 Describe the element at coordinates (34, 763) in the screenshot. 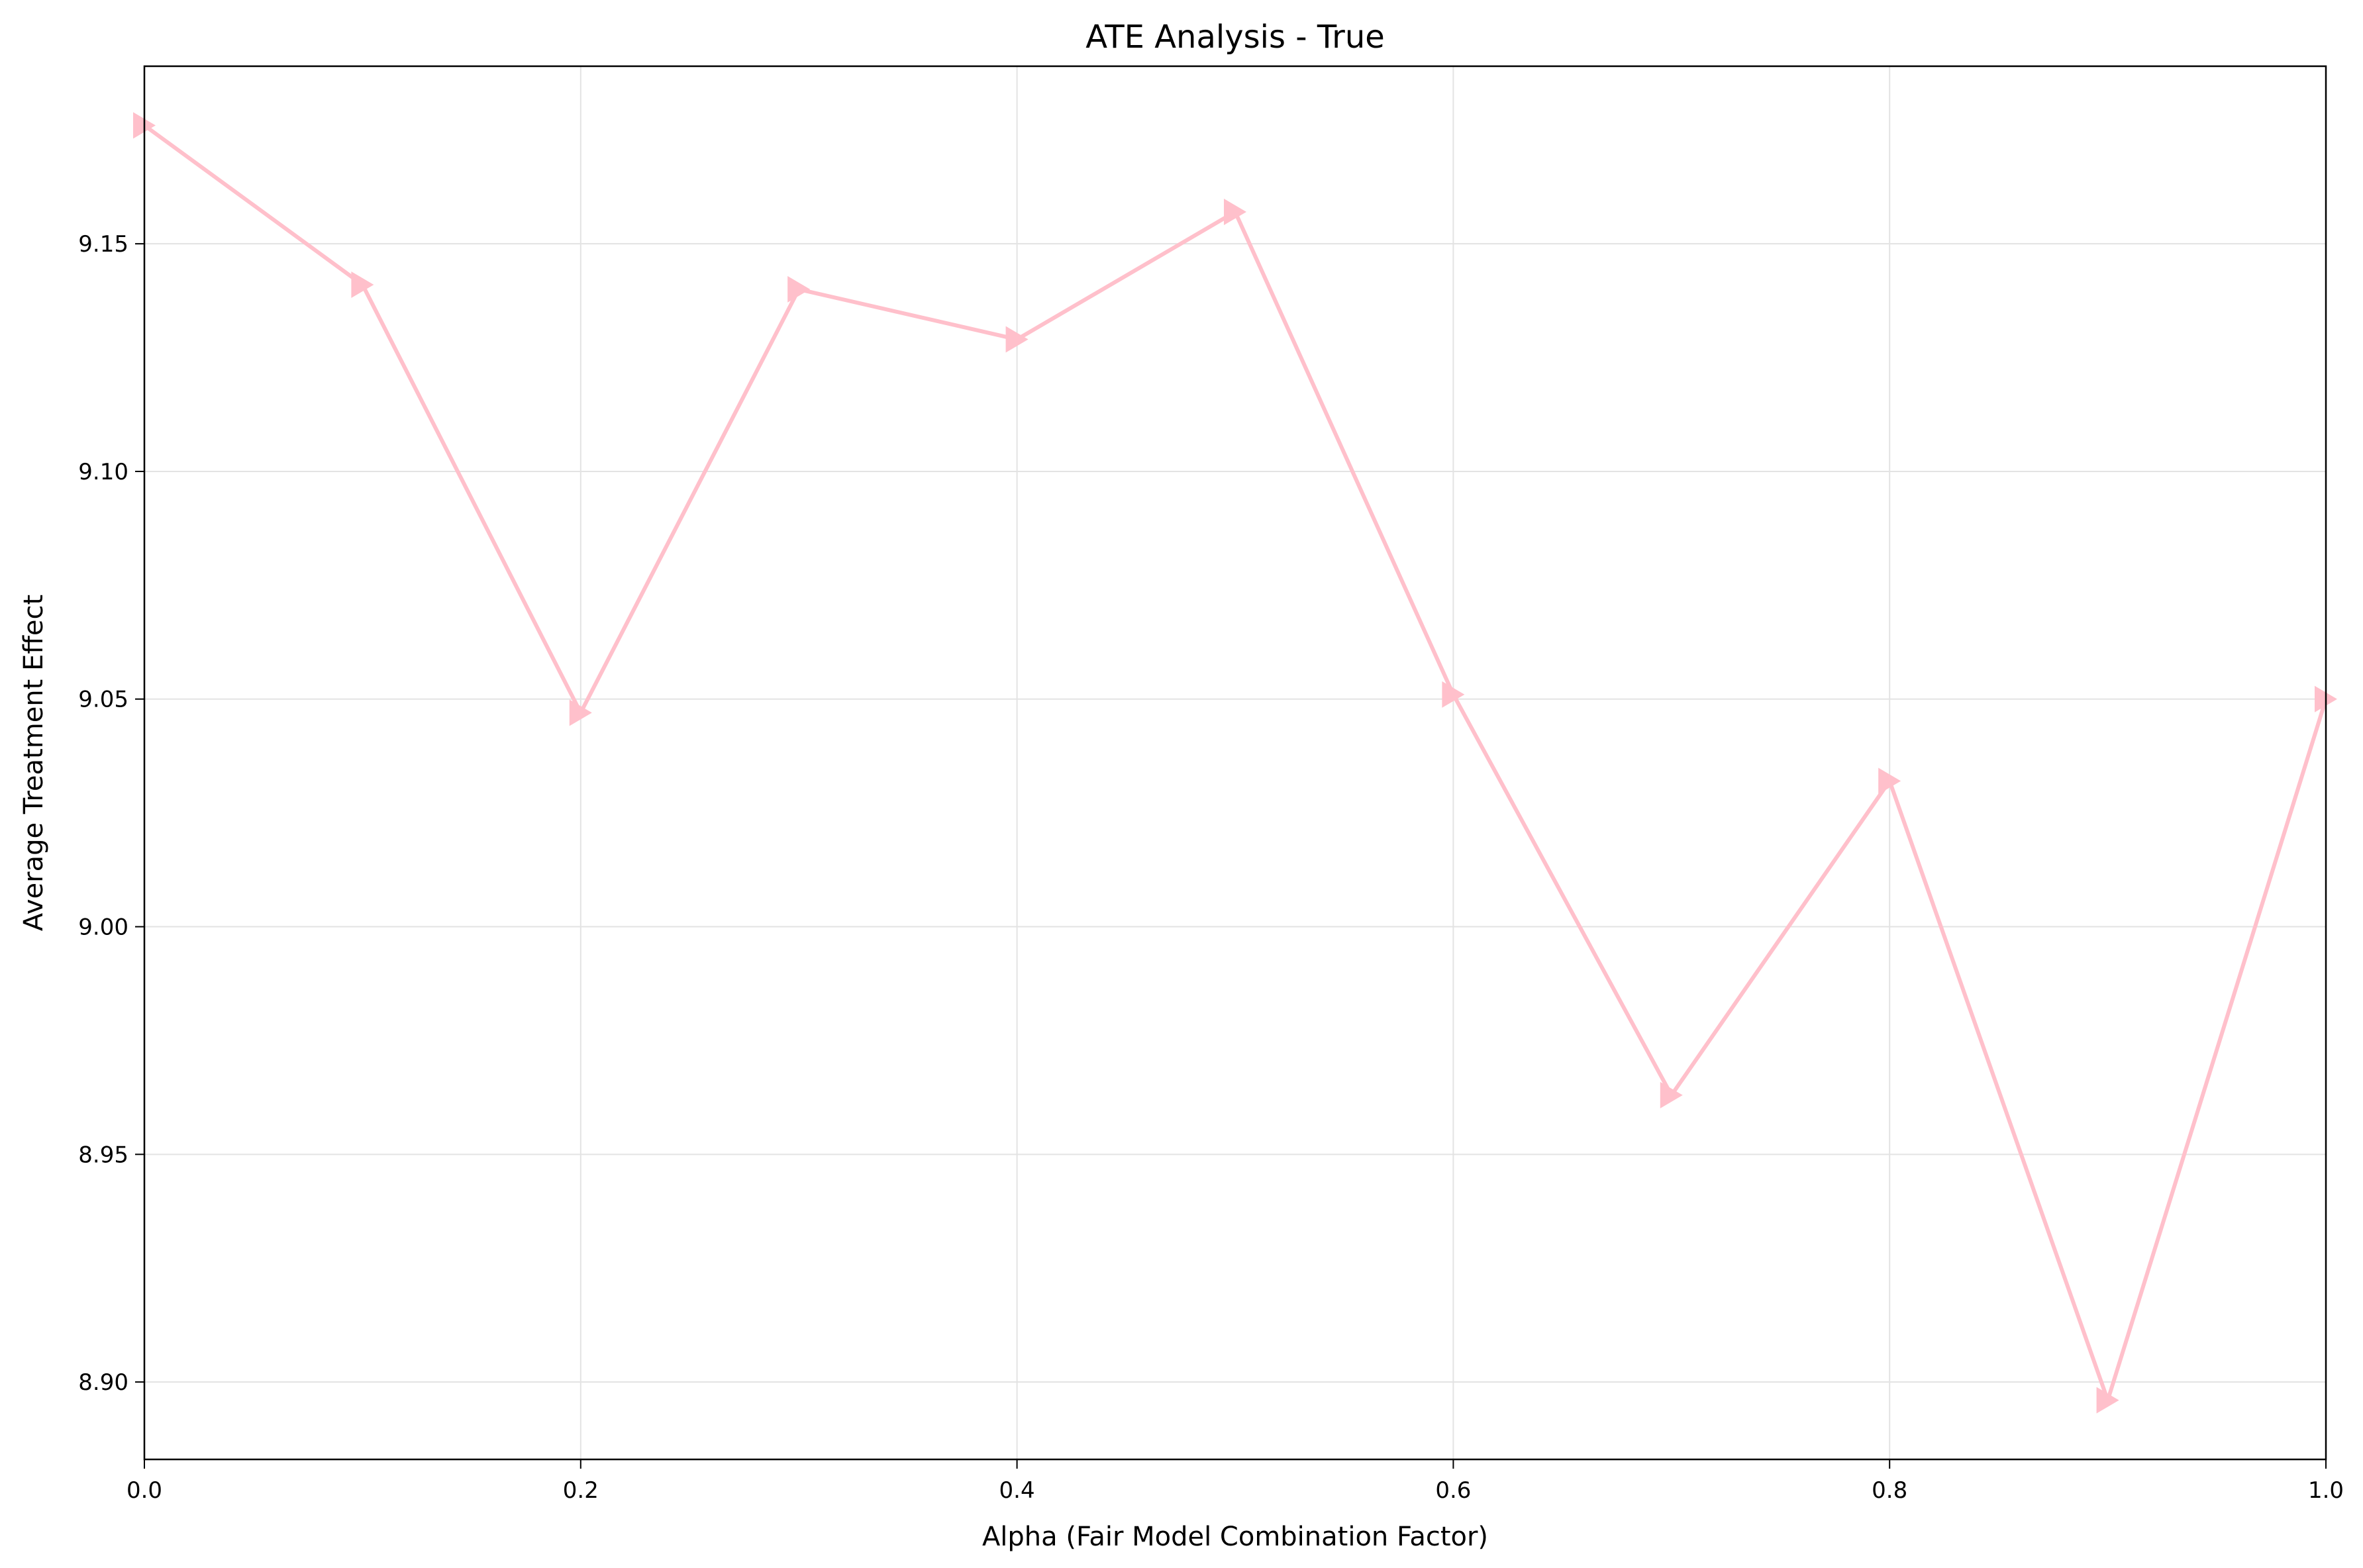

I see `y-axis-label: Average Treatment Effect` at that location.